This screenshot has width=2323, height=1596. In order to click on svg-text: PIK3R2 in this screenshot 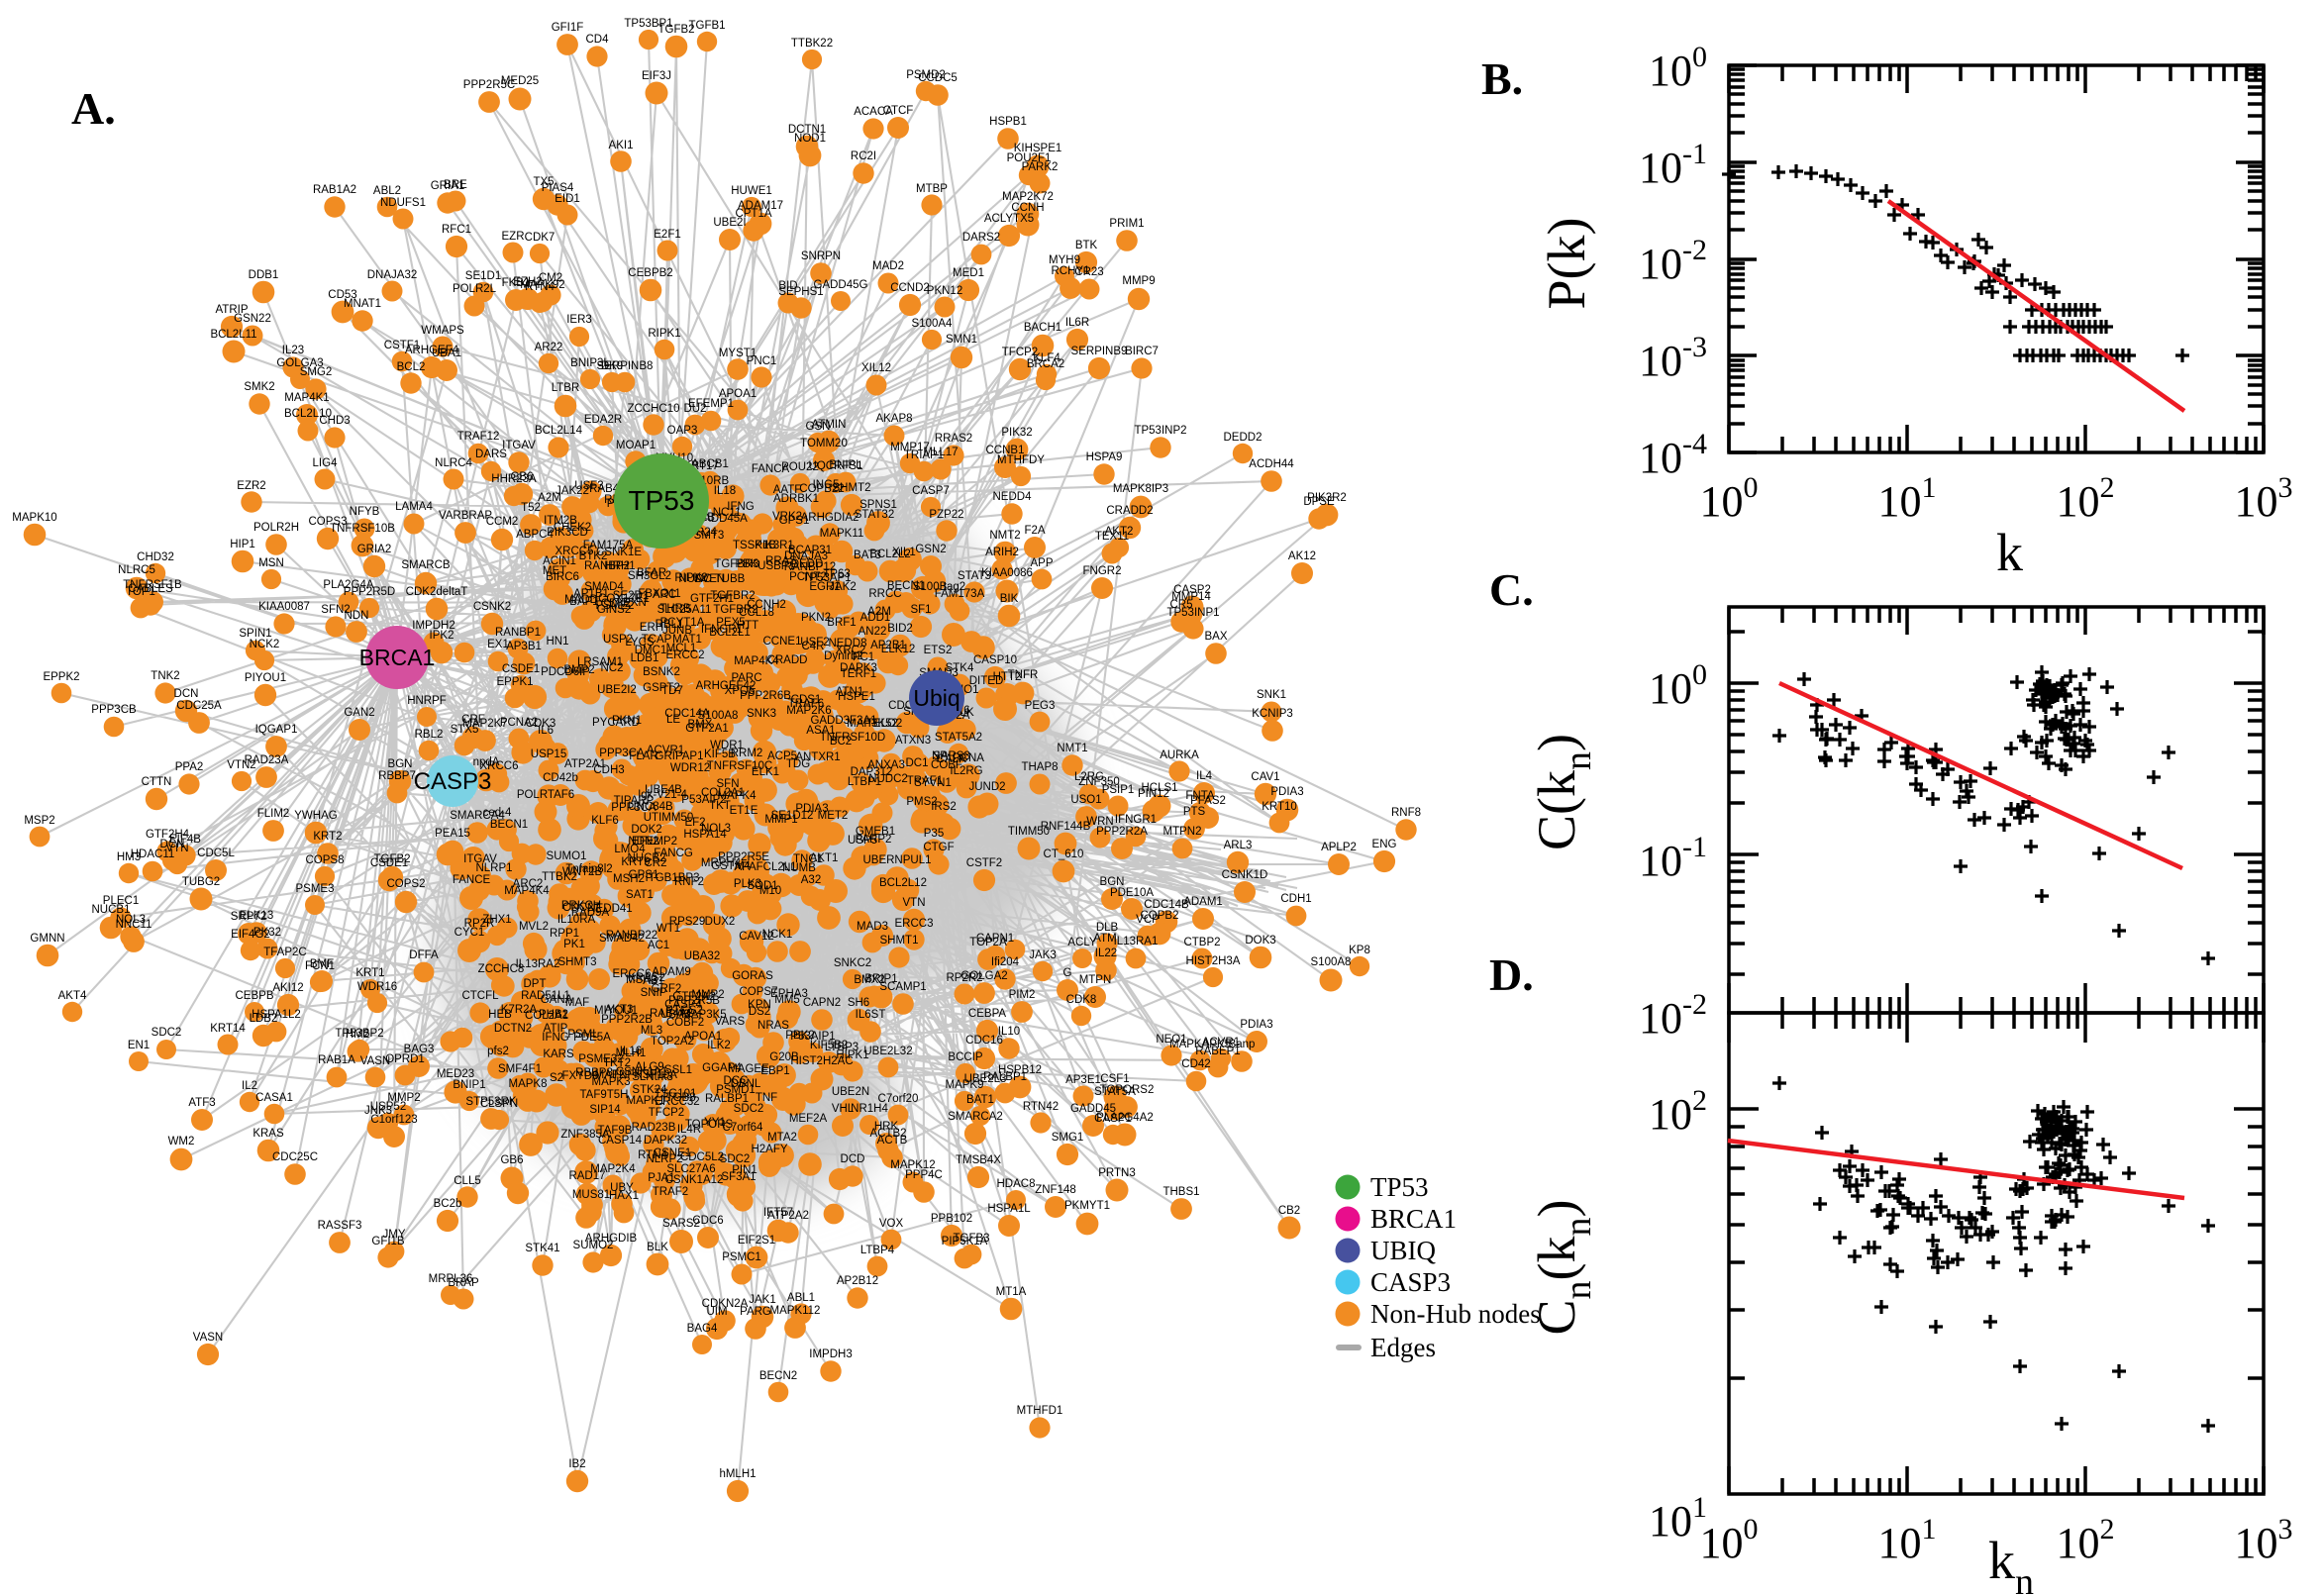, I will do `click(1327, 498)`.